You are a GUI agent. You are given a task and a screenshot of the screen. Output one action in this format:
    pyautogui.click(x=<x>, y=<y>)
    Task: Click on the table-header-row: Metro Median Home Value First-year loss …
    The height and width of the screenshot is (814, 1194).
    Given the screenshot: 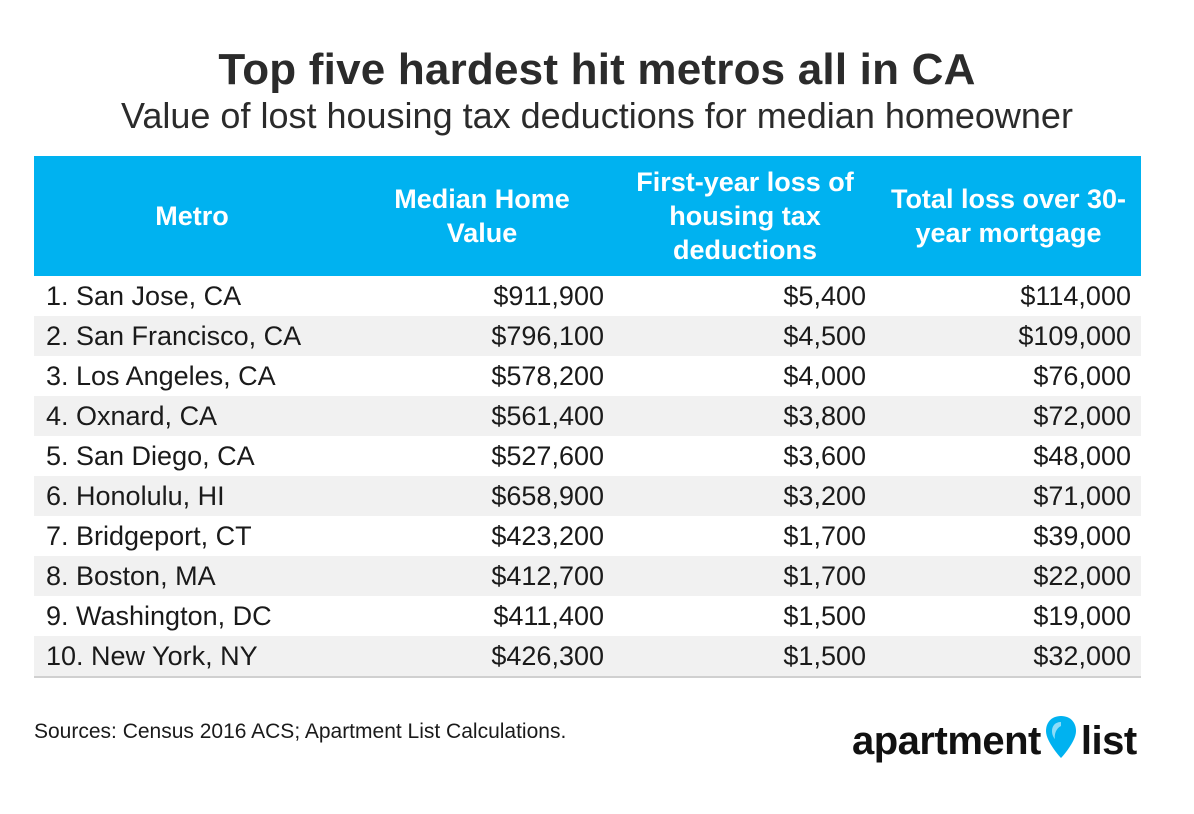 What is the action you would take?
    pyautogui.click(x=587, y=216)
    